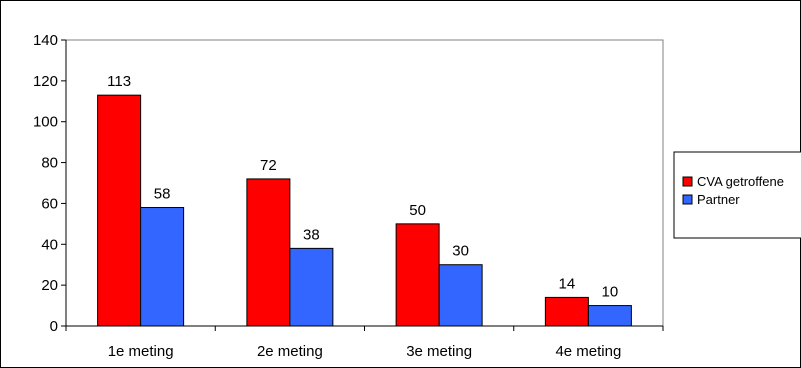 The width and height of the screenshot is (801, 368). Describe the element at coordinates (49, 163) in the screenshot. I see `y-tick-label: 80` at that location.